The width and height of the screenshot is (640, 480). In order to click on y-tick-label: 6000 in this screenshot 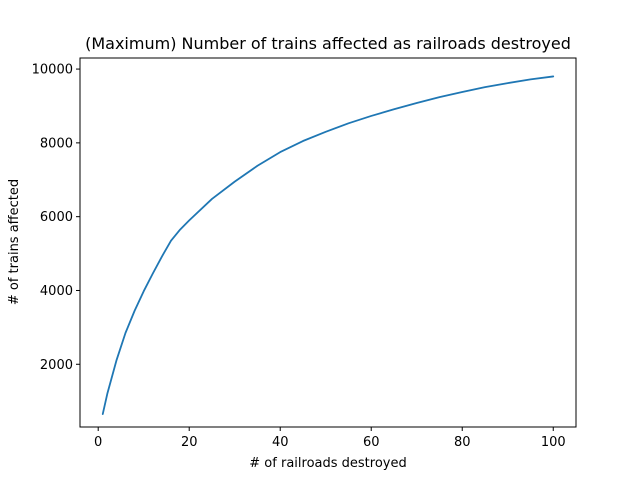, I will do `click(56, 217)`.